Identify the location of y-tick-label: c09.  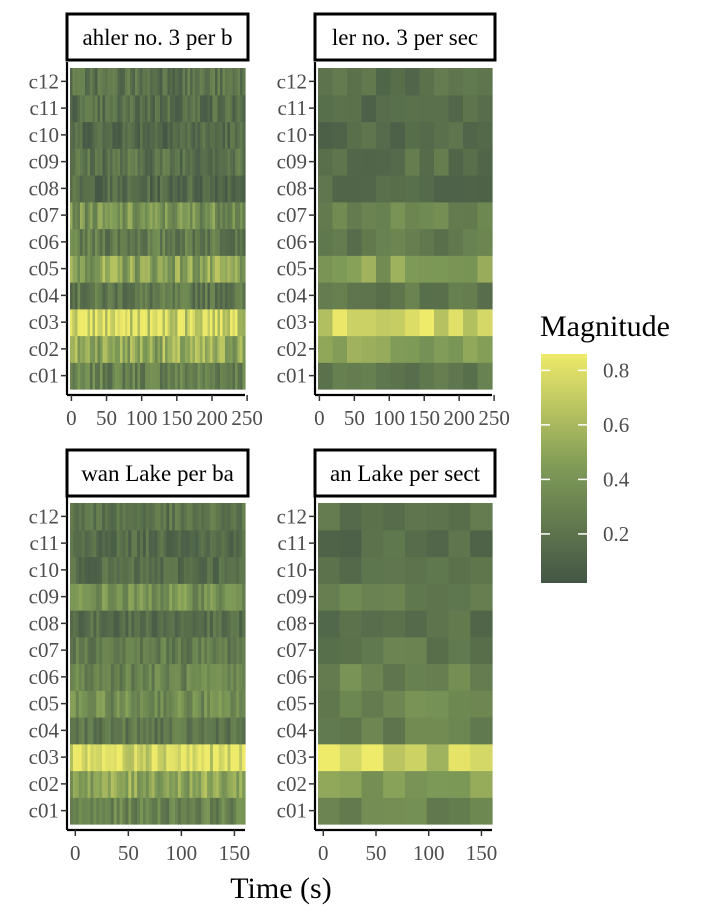
(44, 597).